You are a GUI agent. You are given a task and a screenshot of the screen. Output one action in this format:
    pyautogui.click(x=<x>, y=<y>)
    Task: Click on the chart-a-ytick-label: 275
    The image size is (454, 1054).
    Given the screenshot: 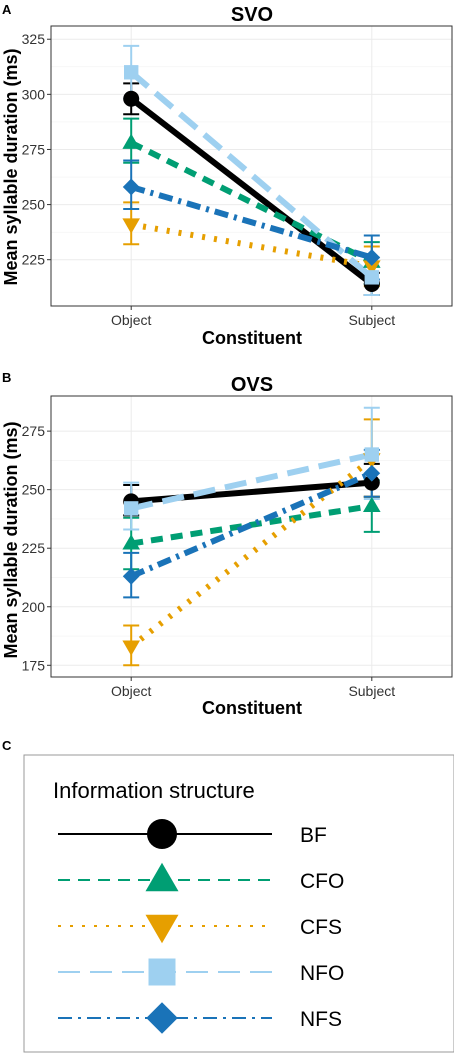 What is the action you would take?
    pyautogui.click(x=34, y=149)
    